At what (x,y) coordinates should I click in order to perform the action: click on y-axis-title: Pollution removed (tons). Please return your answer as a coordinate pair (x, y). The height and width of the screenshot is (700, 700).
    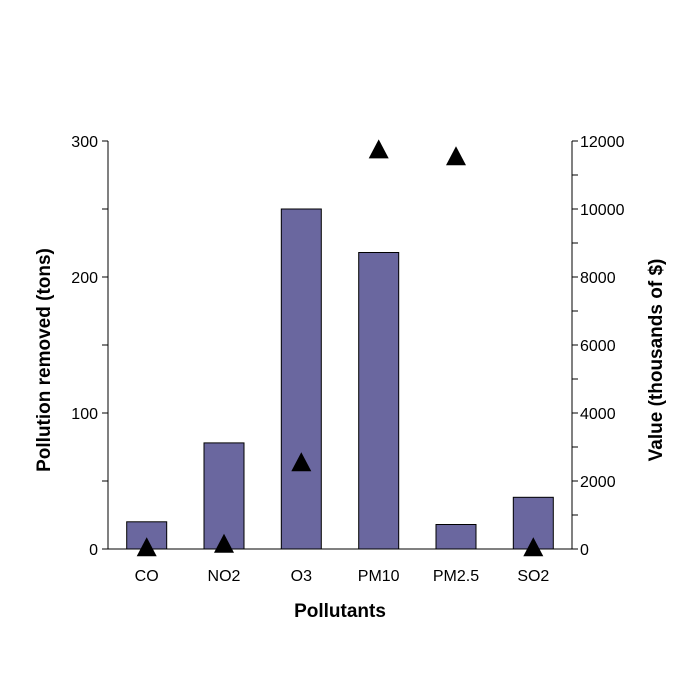
    Looking at the image, I should click on (44, 360).